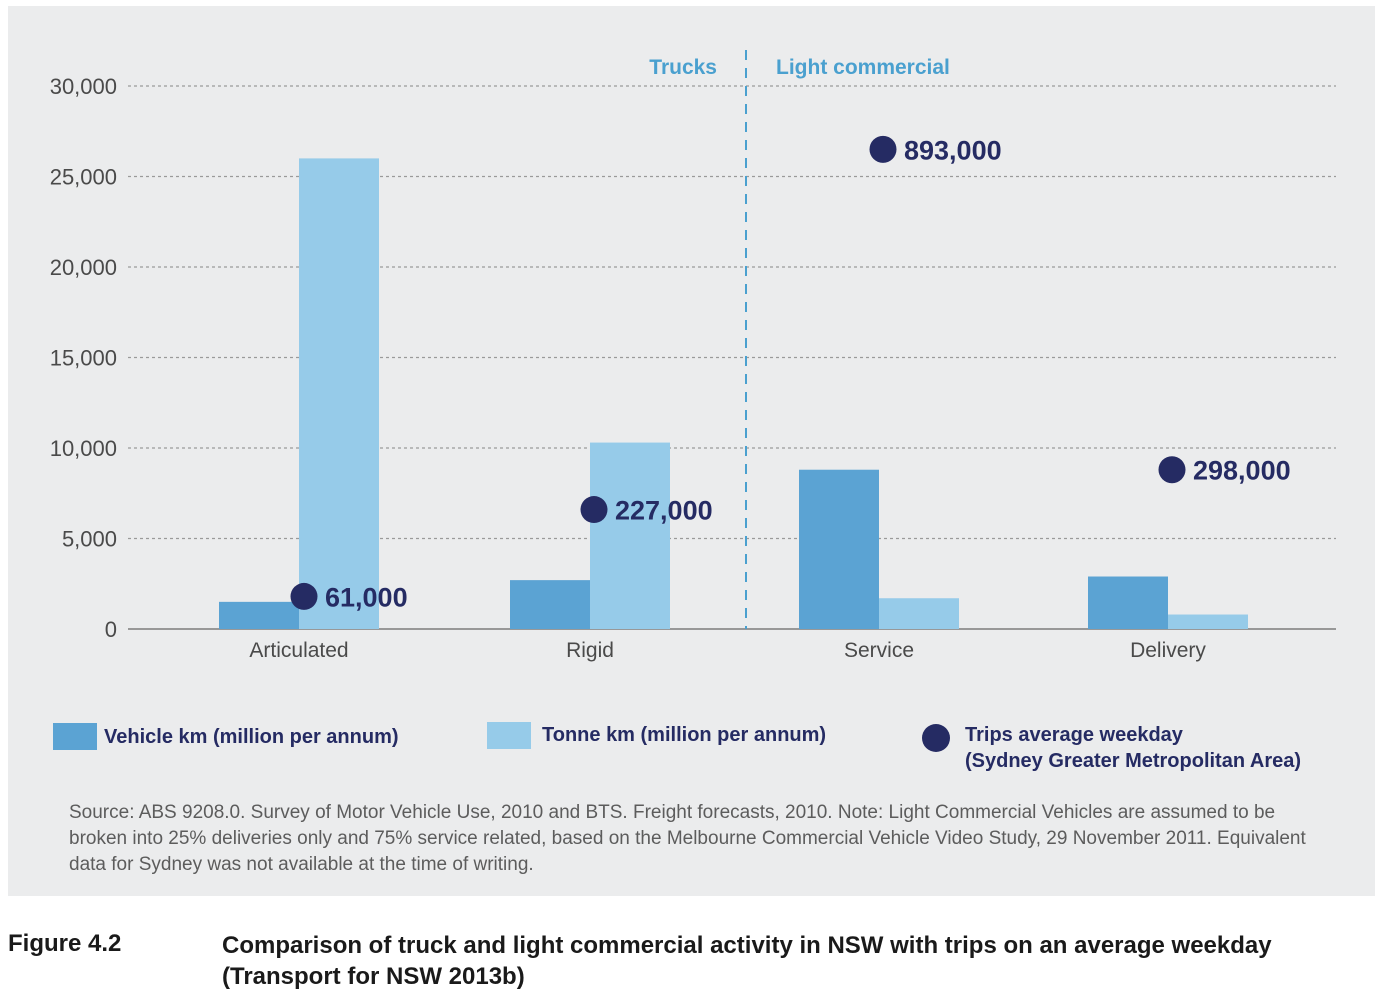 This screenshot has height=997, width=1381. I want to click on y-tick-label-5000: 5,000, so click(89, 539).